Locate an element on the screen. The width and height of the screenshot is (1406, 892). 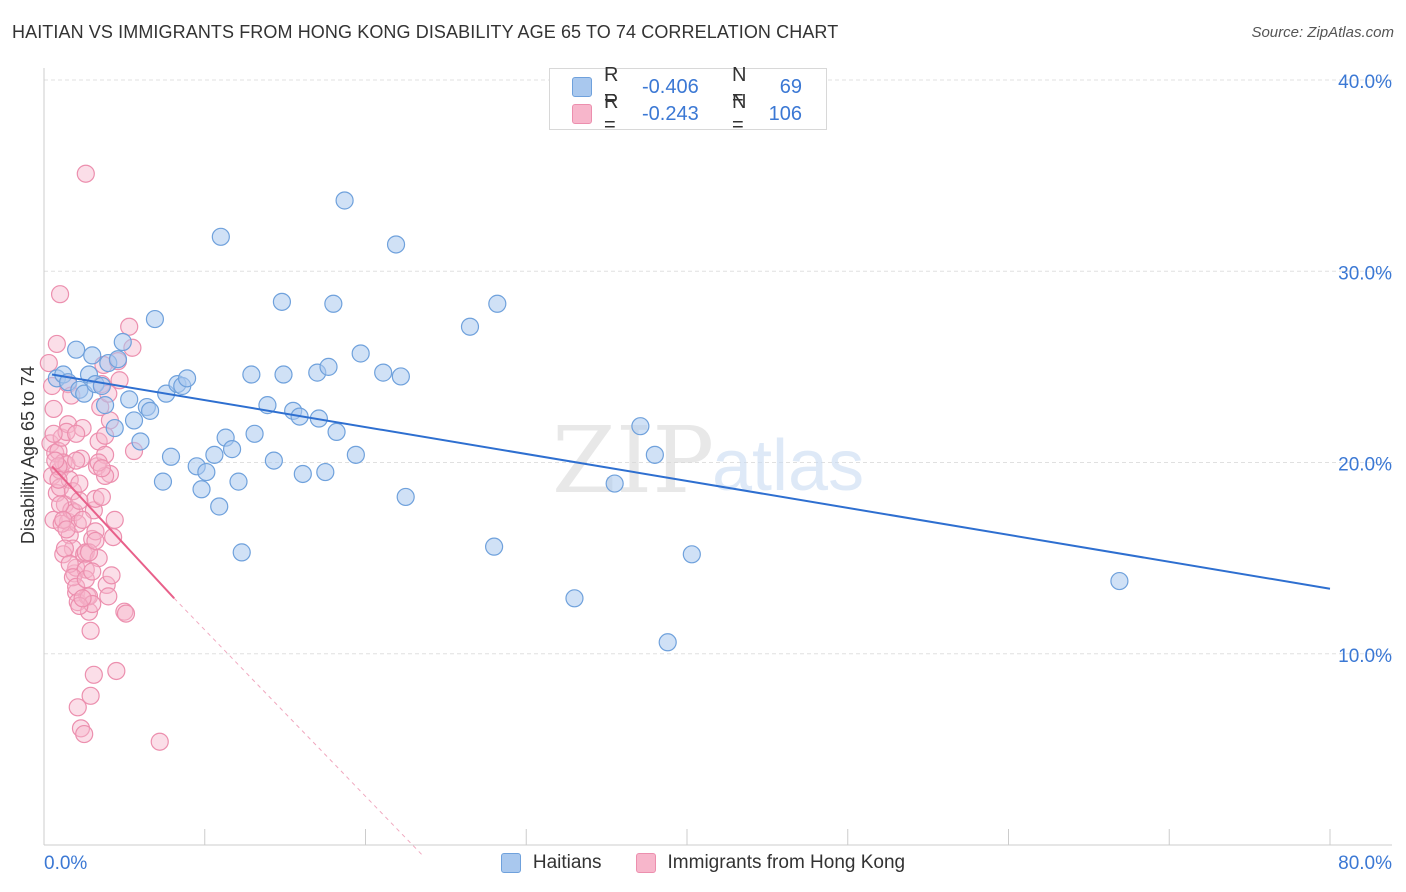
series-legend: Haitians Immigrants from Hong Kong is located at coordinates (703, 863).